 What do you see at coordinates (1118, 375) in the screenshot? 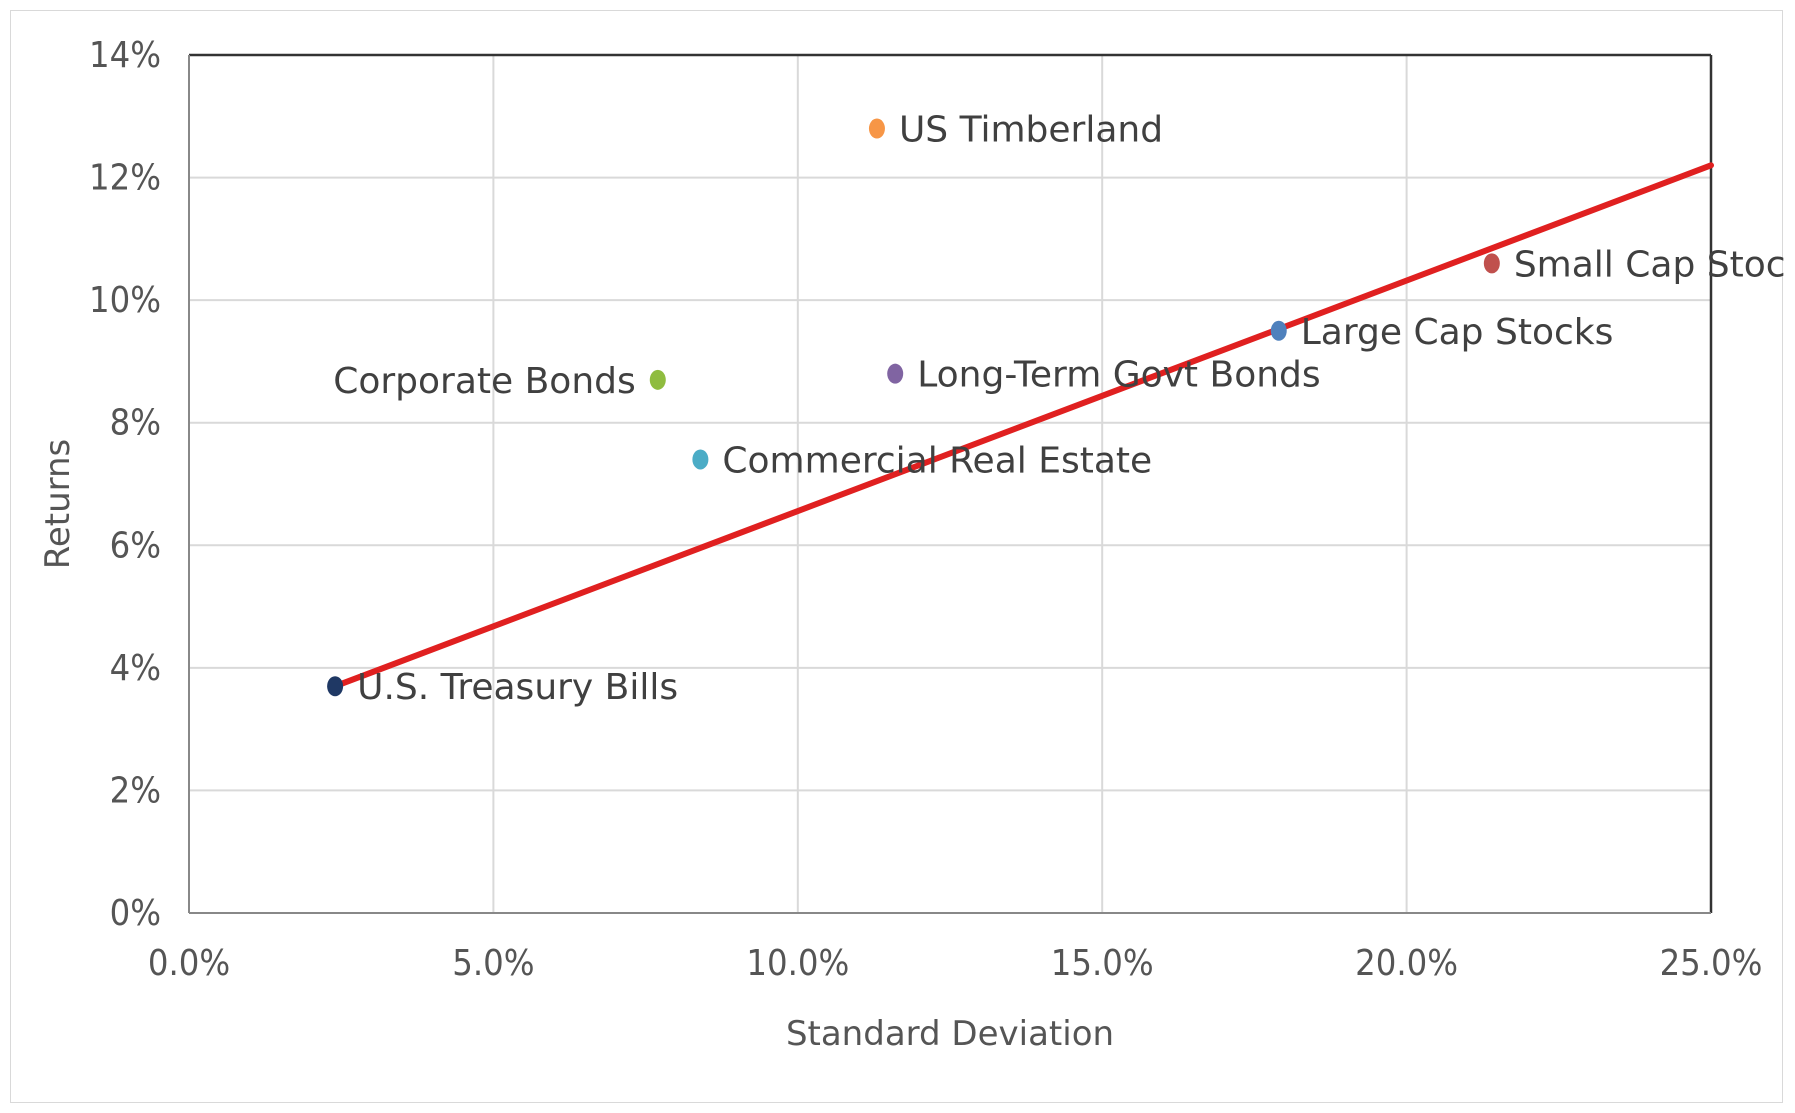
I see `point-label-long-term-govt-bonds: Long-Term Govt Bonds` at bounding box center [1118, 375].